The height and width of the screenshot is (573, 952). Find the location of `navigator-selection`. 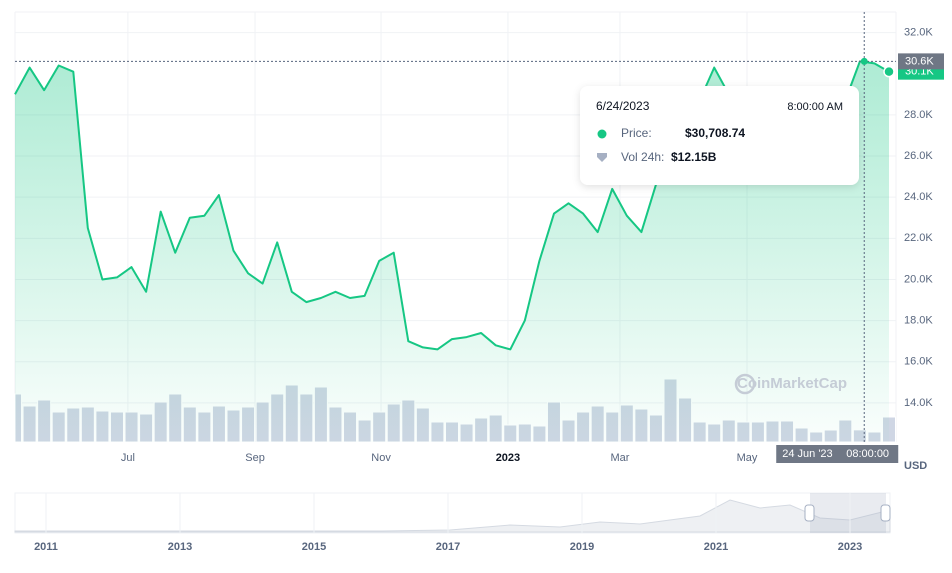

navigator-selection is located at coordinates (848, 513).